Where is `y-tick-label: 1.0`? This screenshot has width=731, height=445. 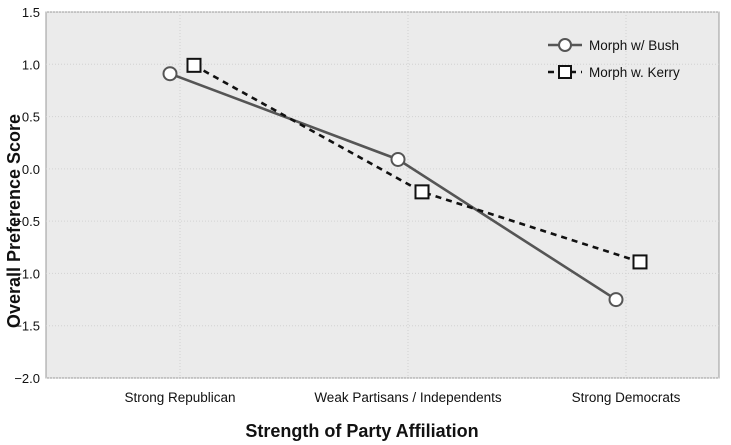 y-tick-label: 1.0 is located at coordinates (31, 64).